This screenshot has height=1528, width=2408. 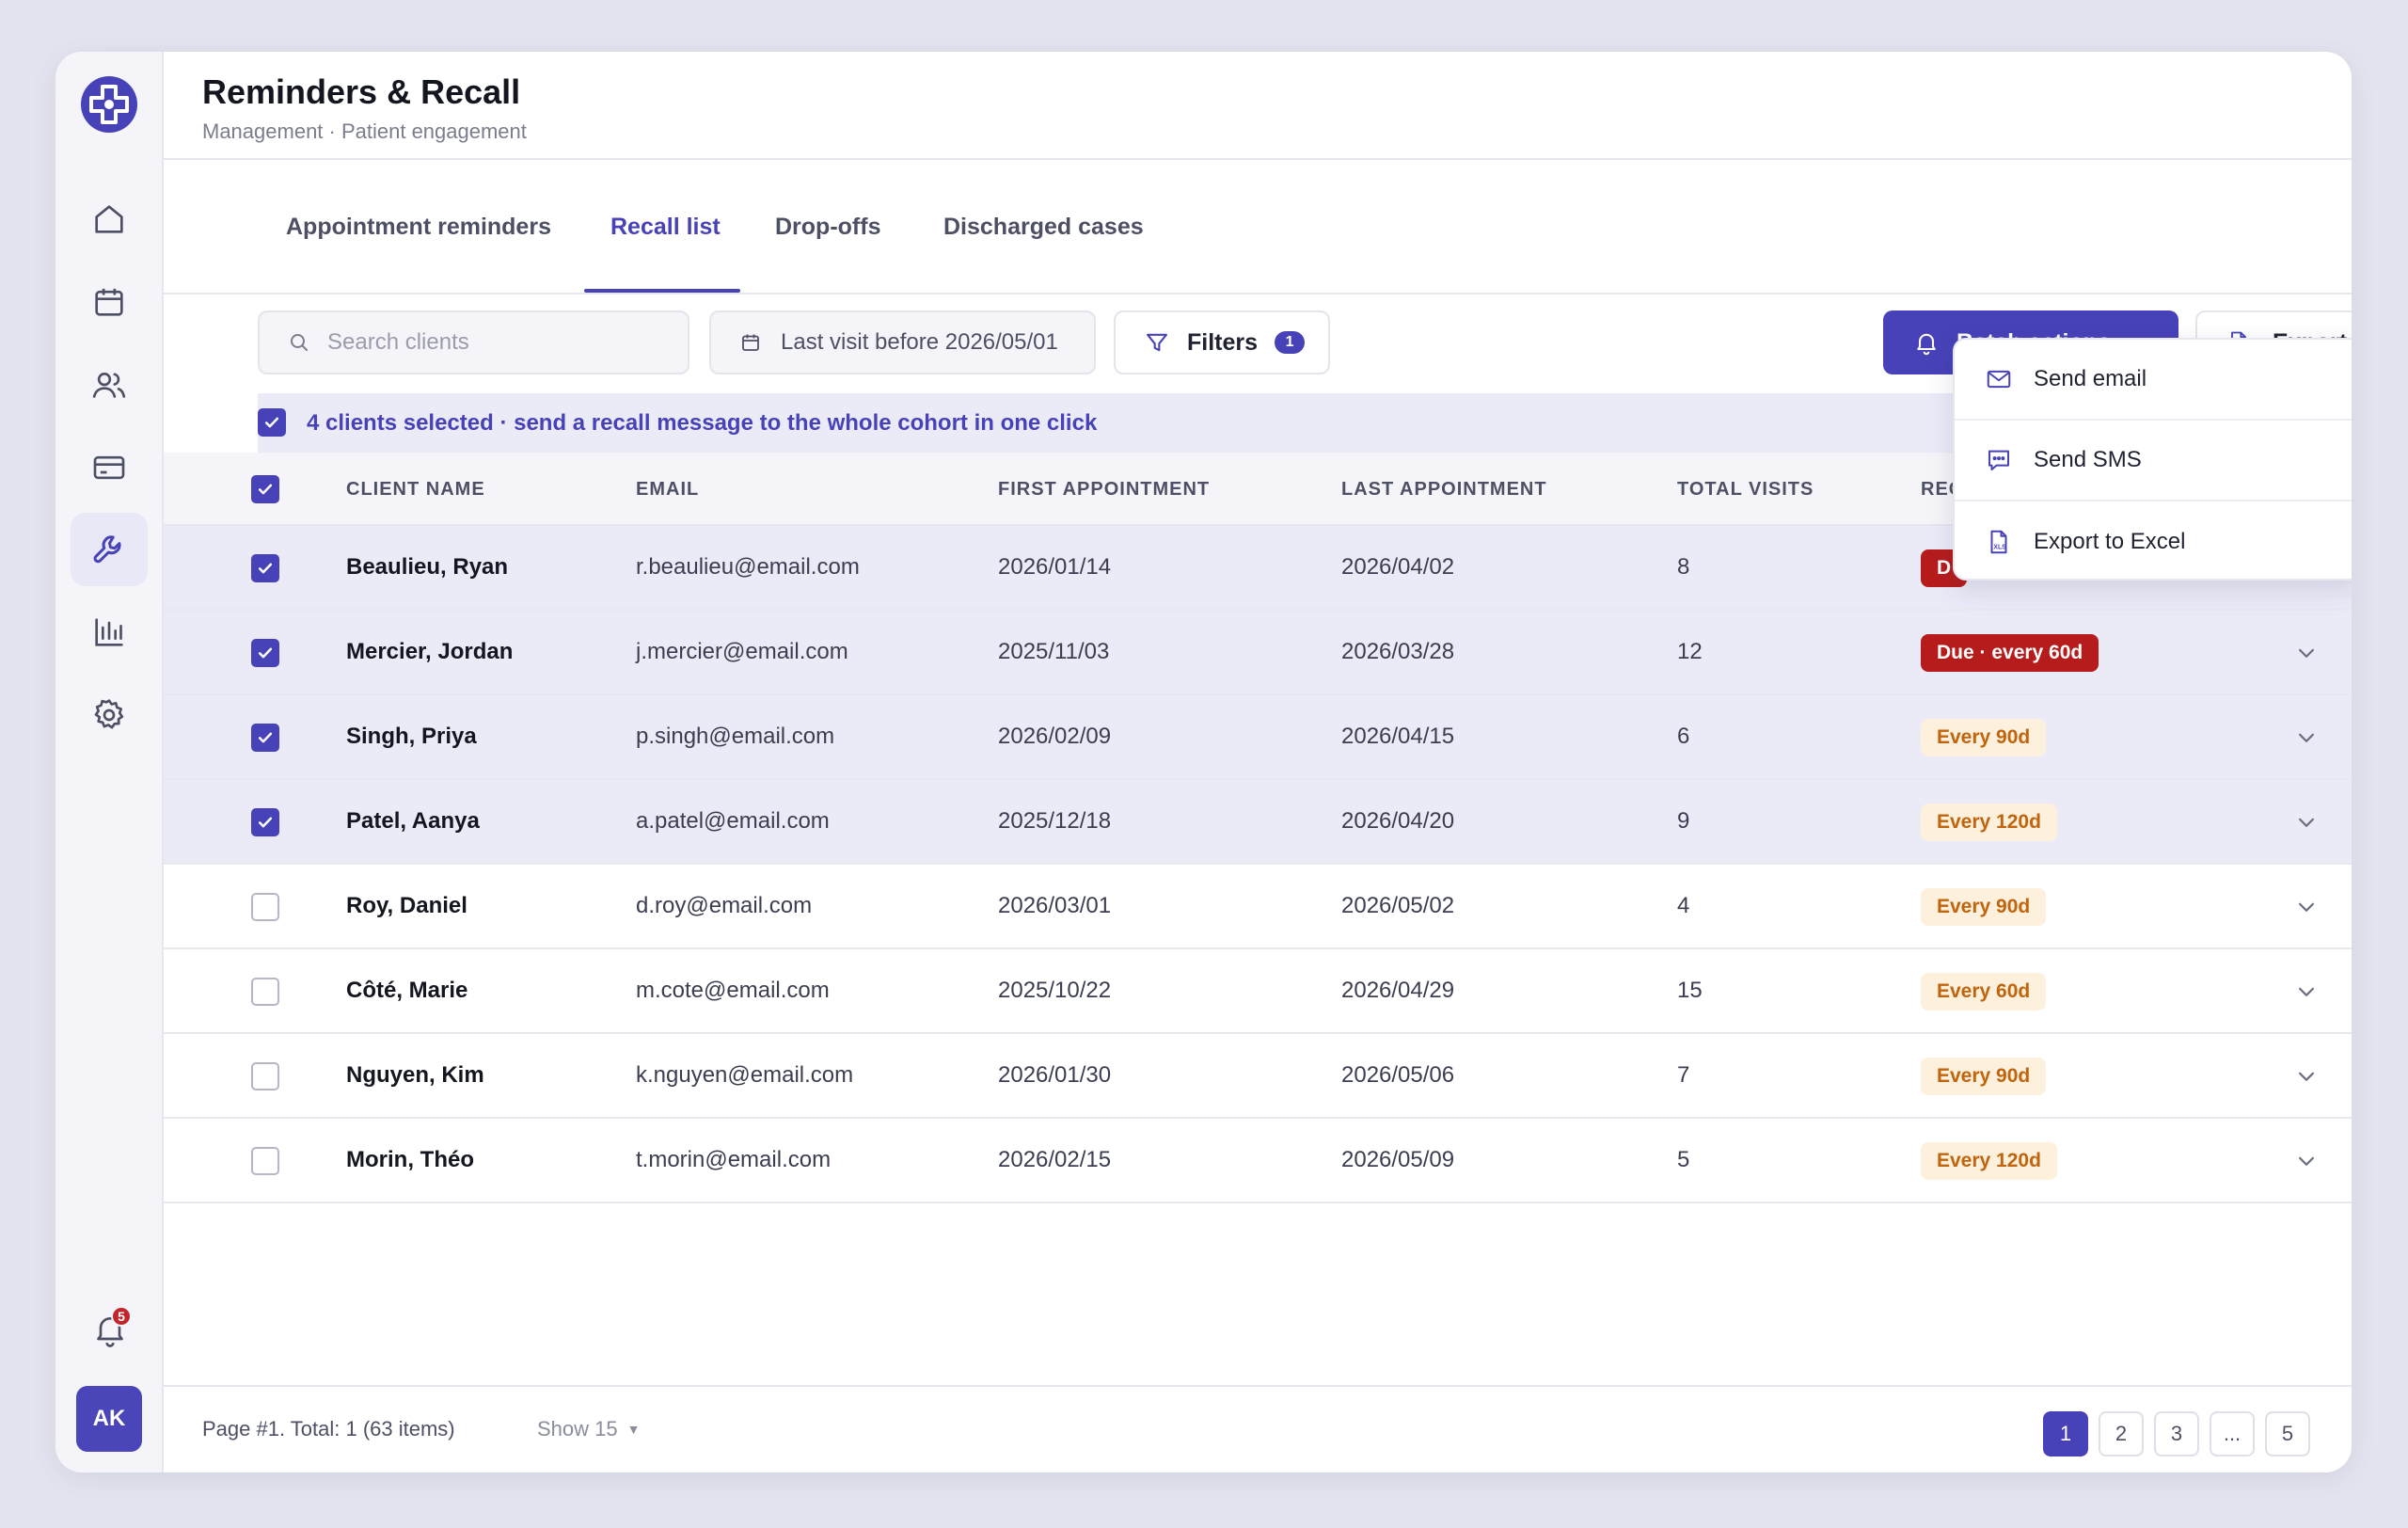 What do you see at coordinates (109, 1419) in the screenshot?
I see `user-avatar: AK` at bounding box center [109, 1419].